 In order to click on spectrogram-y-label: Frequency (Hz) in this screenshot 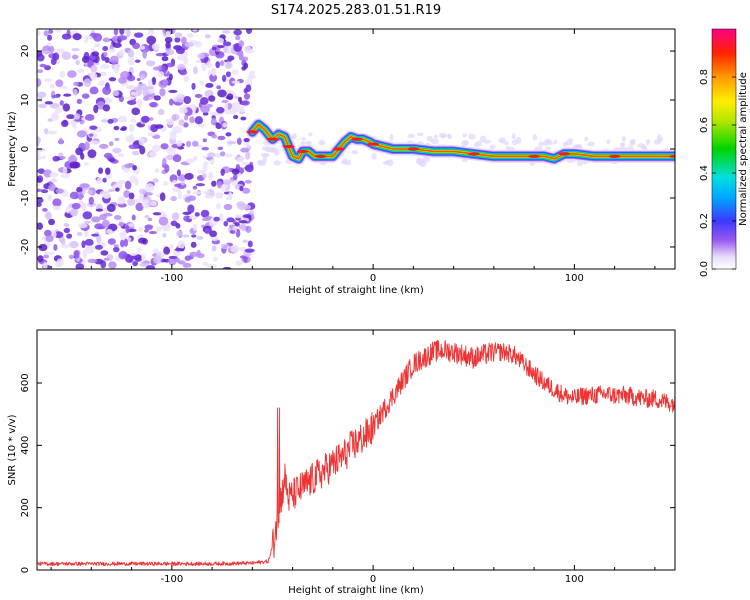, I will do `click(12, 149)`.